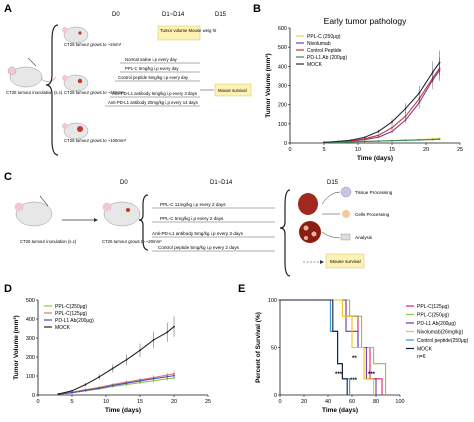 The height and width of the screenshot is (422, 474). What do you see at coordinates (8, 177) in the screenshot?
I see `panel-c-label: C` at bounding box center [8, 177].